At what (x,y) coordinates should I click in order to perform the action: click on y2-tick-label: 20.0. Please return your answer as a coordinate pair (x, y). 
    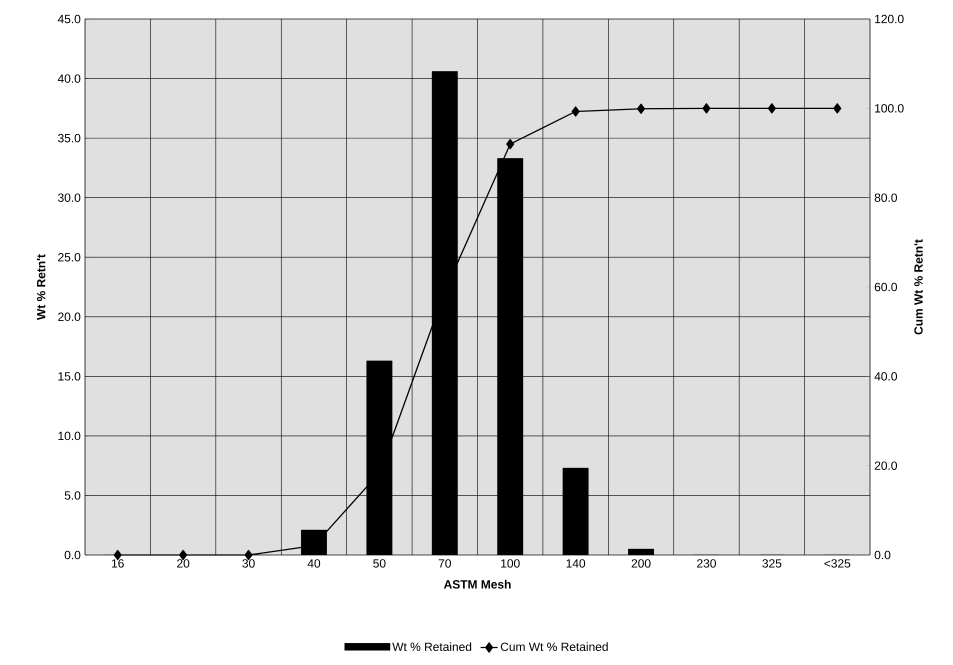
    Looking at the image, I should click on (885, 465).